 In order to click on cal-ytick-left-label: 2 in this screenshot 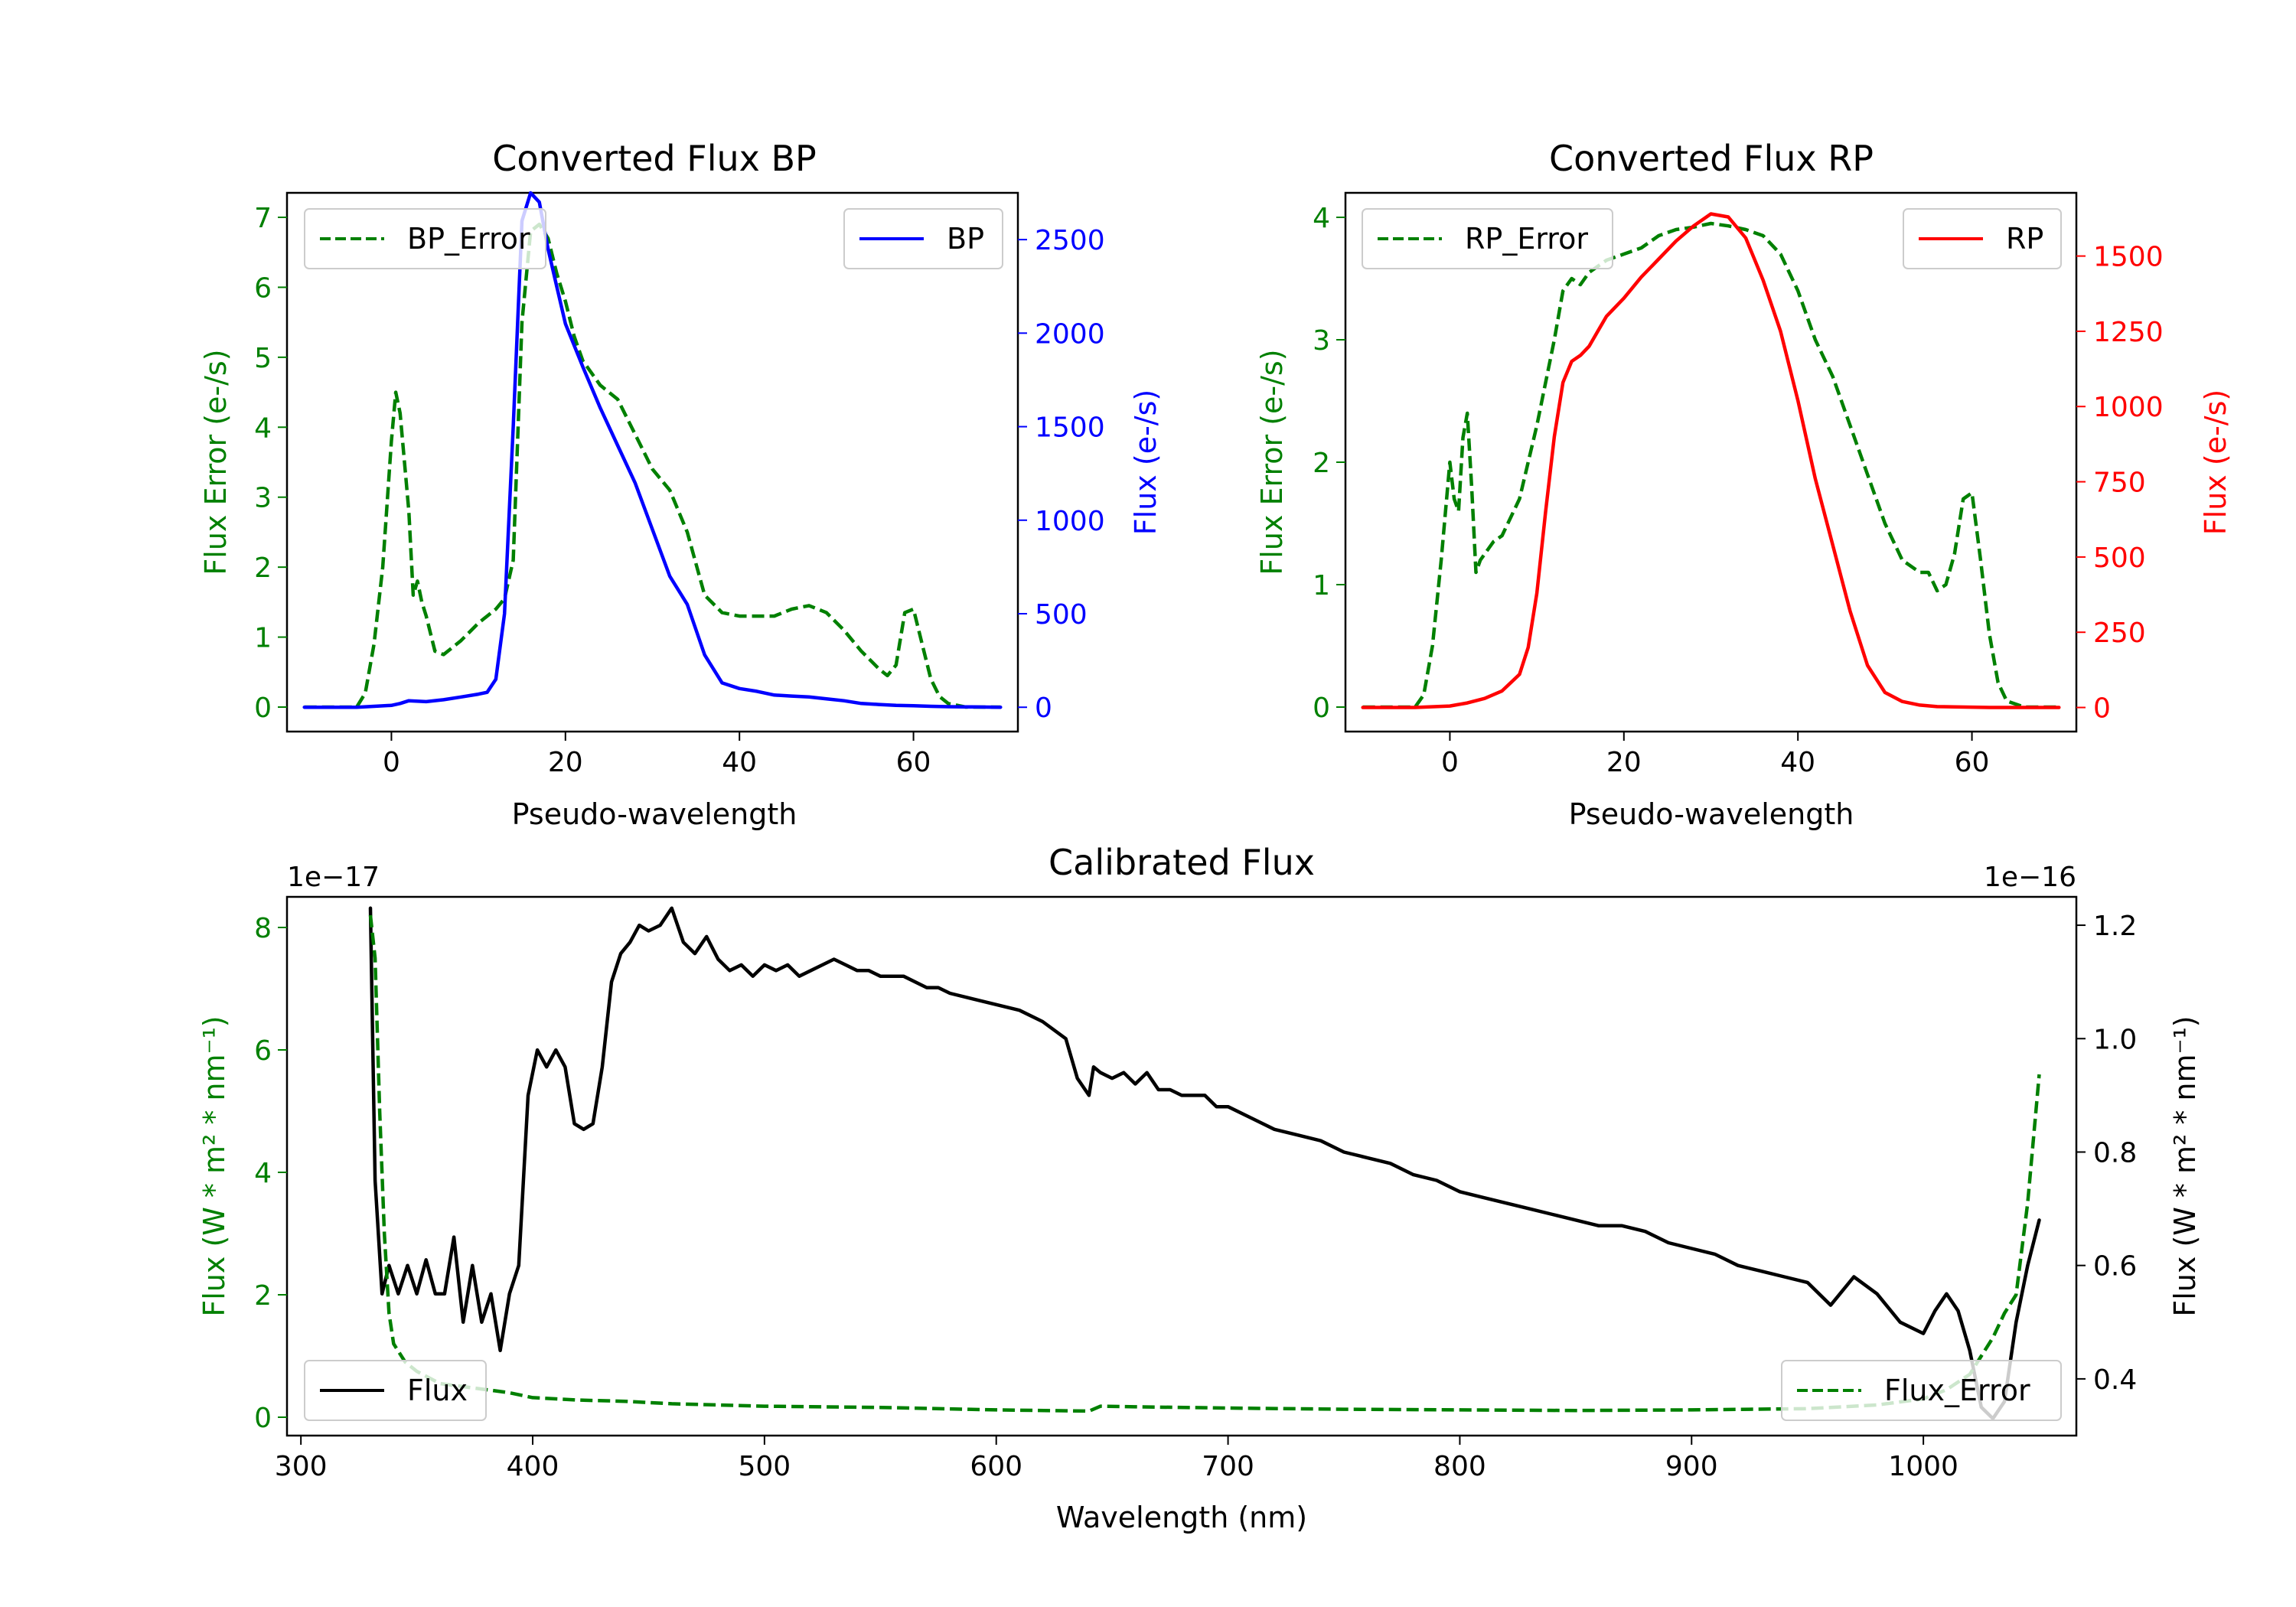, I will do `click(263, 1296)`.